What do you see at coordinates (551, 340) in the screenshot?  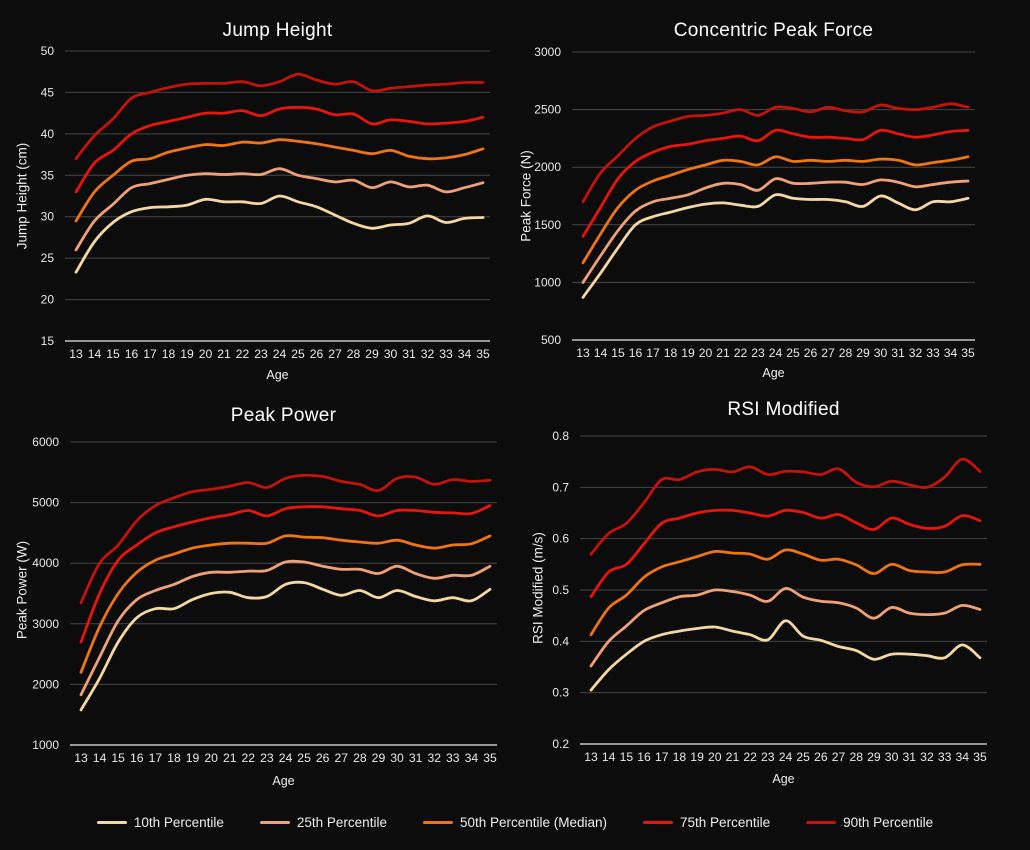 I see `concentric-peak-force-ytick-label: 500` at bounding box center [551, 340].